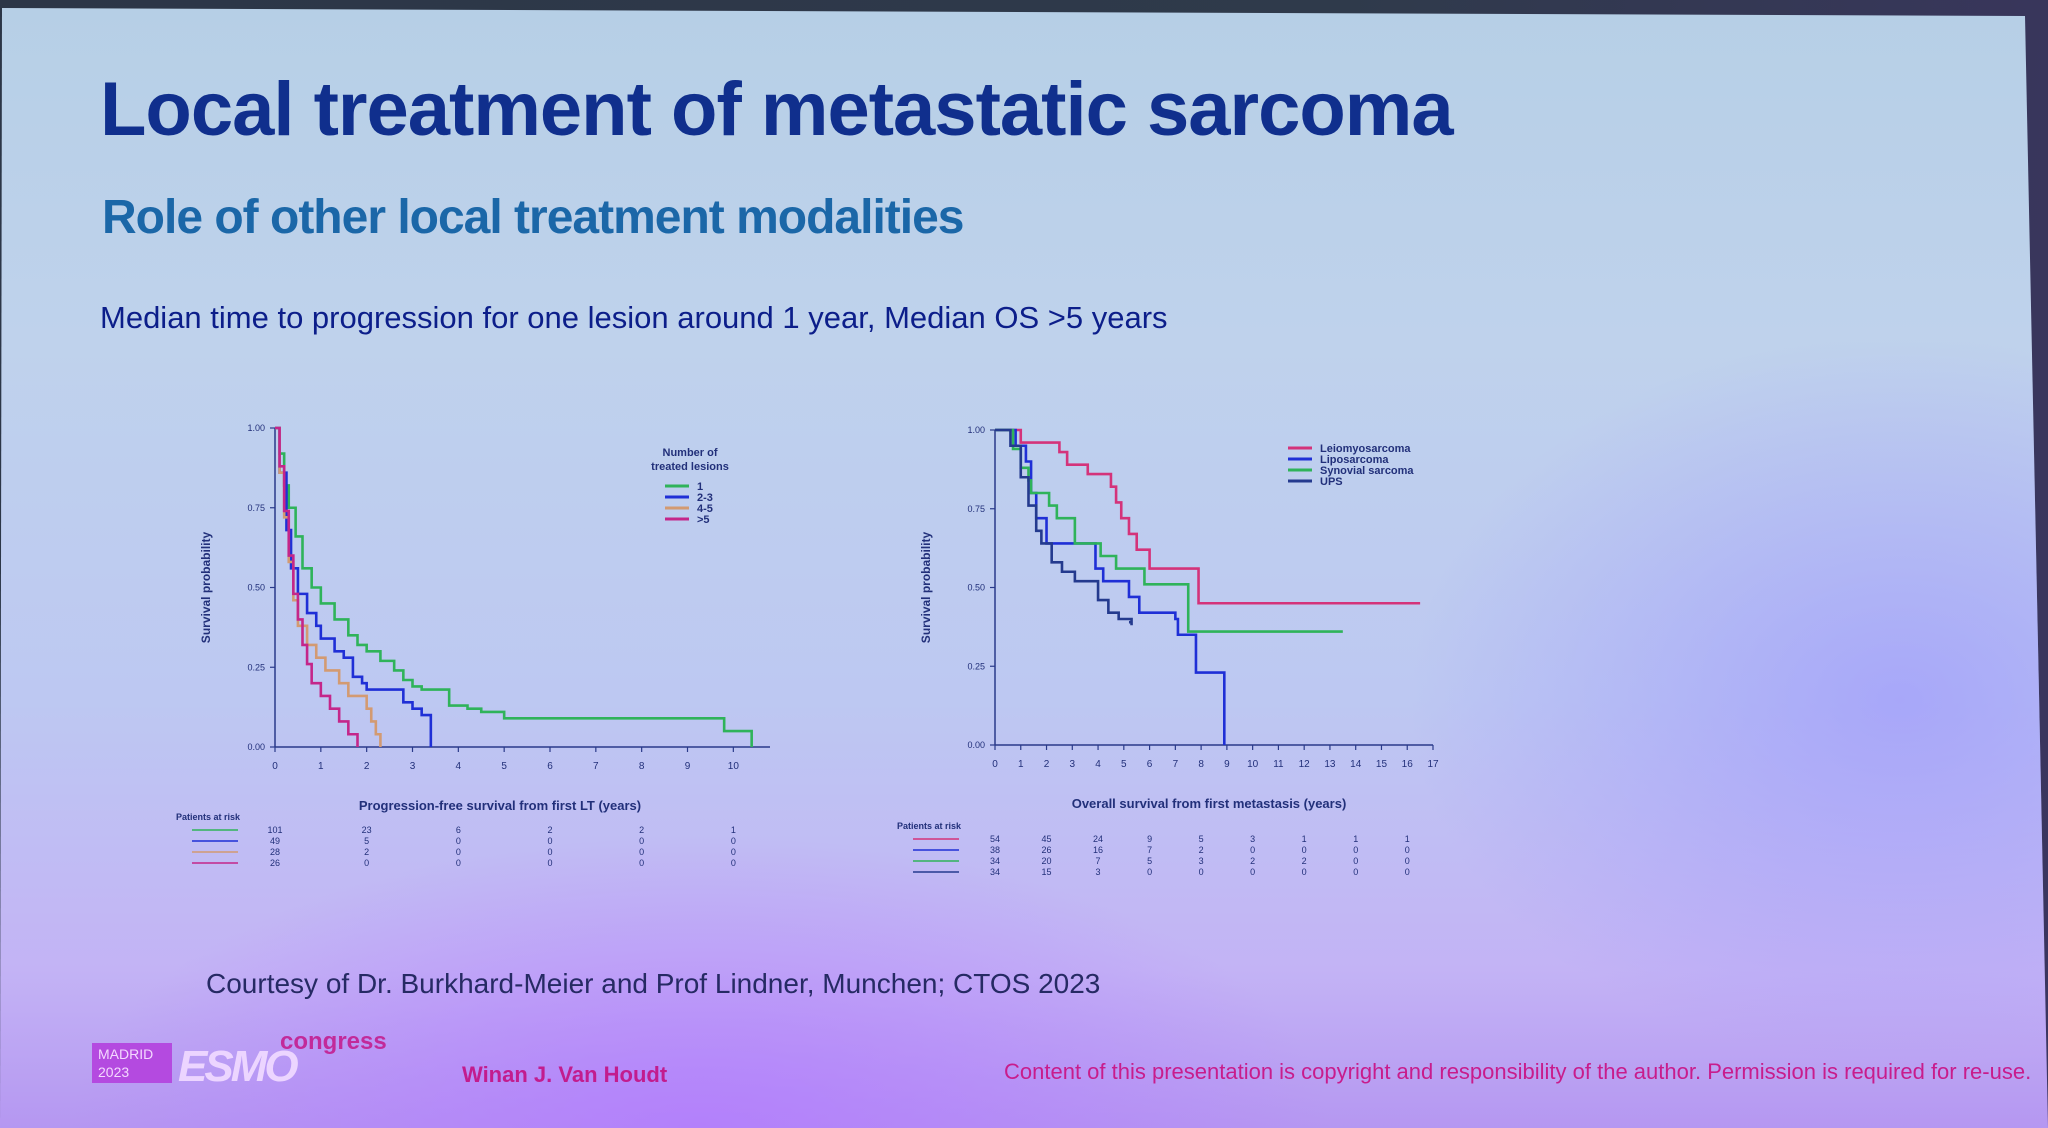 The height and width of the screenshot is (1128, 2048). What do you see at coordinates (238, 1066) in the screenshot?
I see `logo-brand: ESMO` at bounding box center [238, 1066].